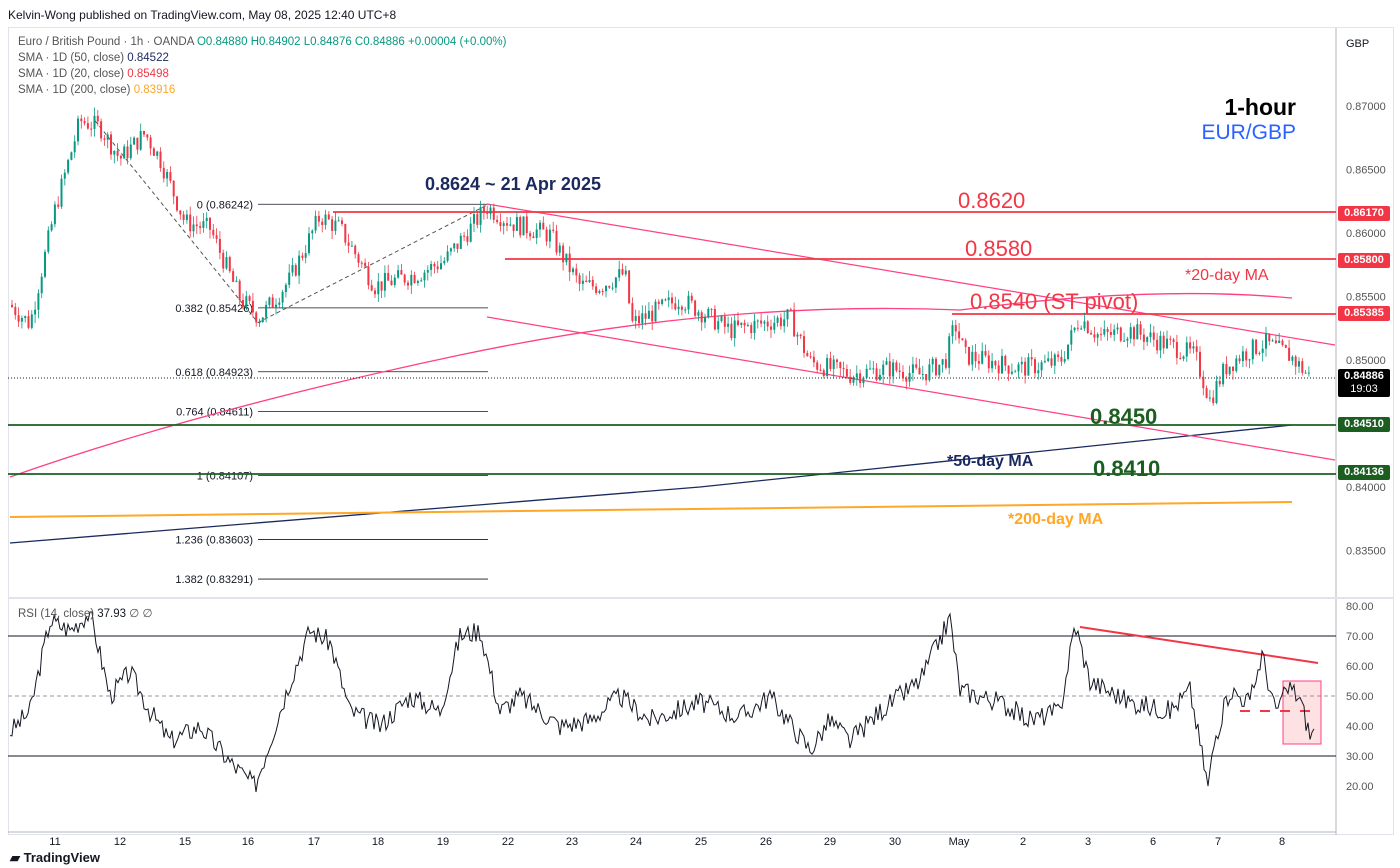  What do you see at coordinates (1364, 214) in the screenshot?
I see `price-tag: 0.86170` at bounding box center [1364, 214].